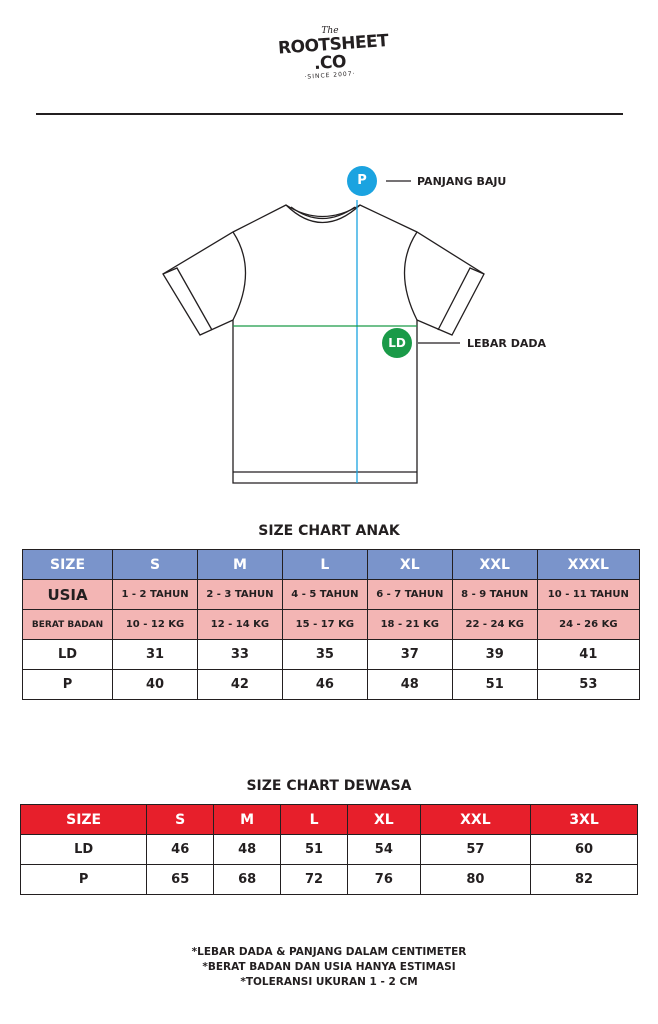 The image size is (658, 1024). I want to click on table-cell: 10 - 11 TAHUN, so click(588, 594).